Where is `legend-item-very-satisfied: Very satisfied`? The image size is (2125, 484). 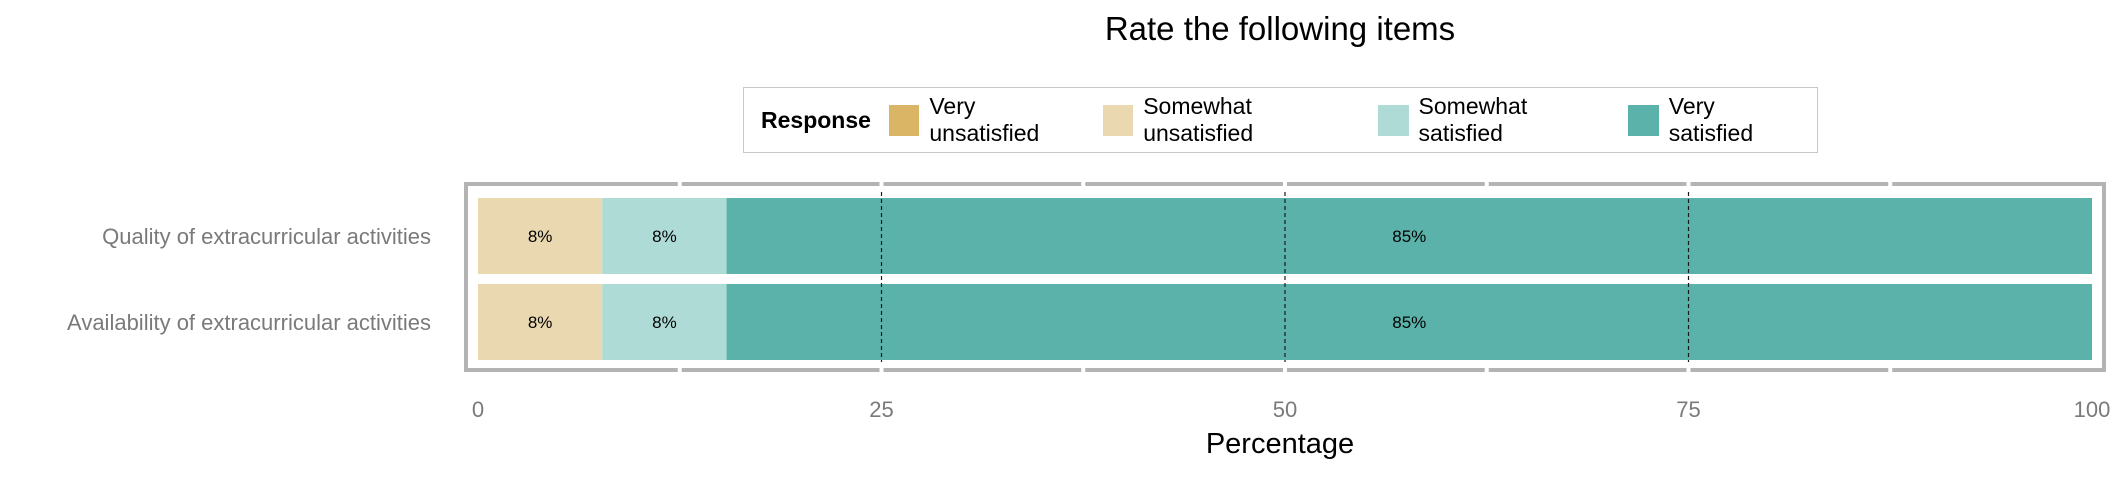 legend-item-very-satisfied: Very satisfied is located at coordinates (1715, 120).